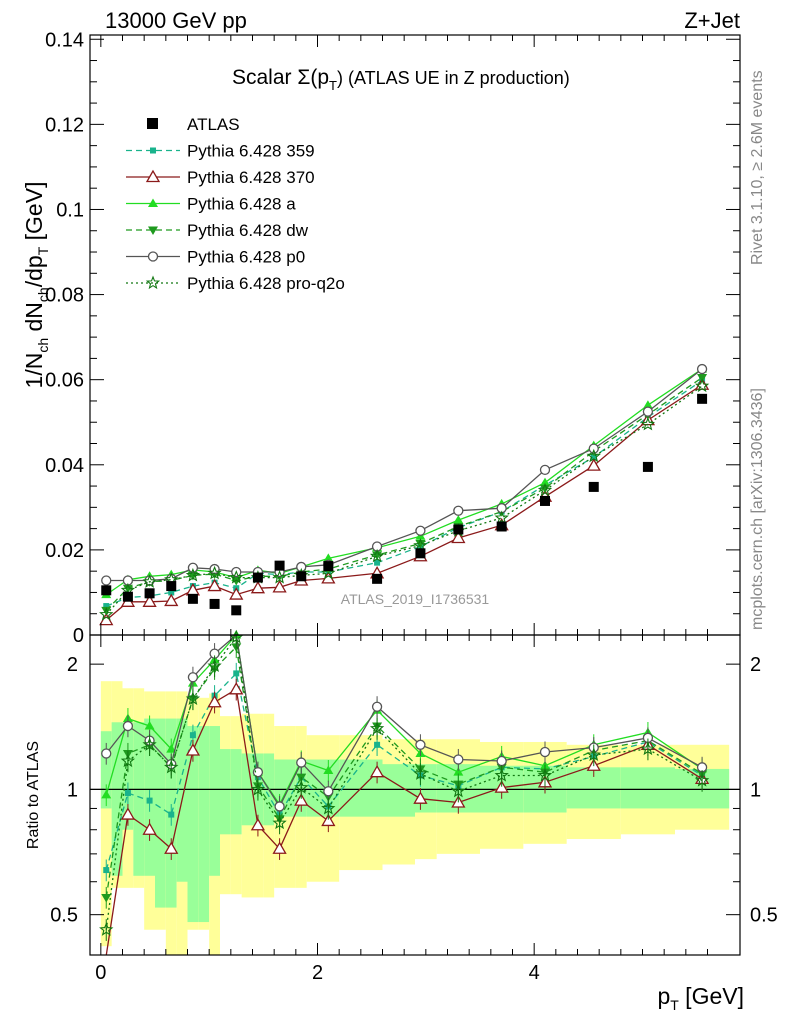  I want to click on y-tick-label: 0, so click(78, 636).